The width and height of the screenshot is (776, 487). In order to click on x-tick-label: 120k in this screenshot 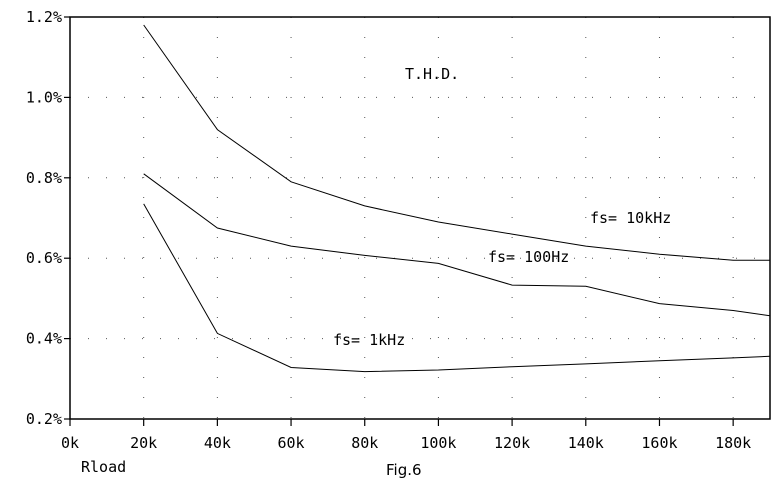, I will do `click(512, 443)`.